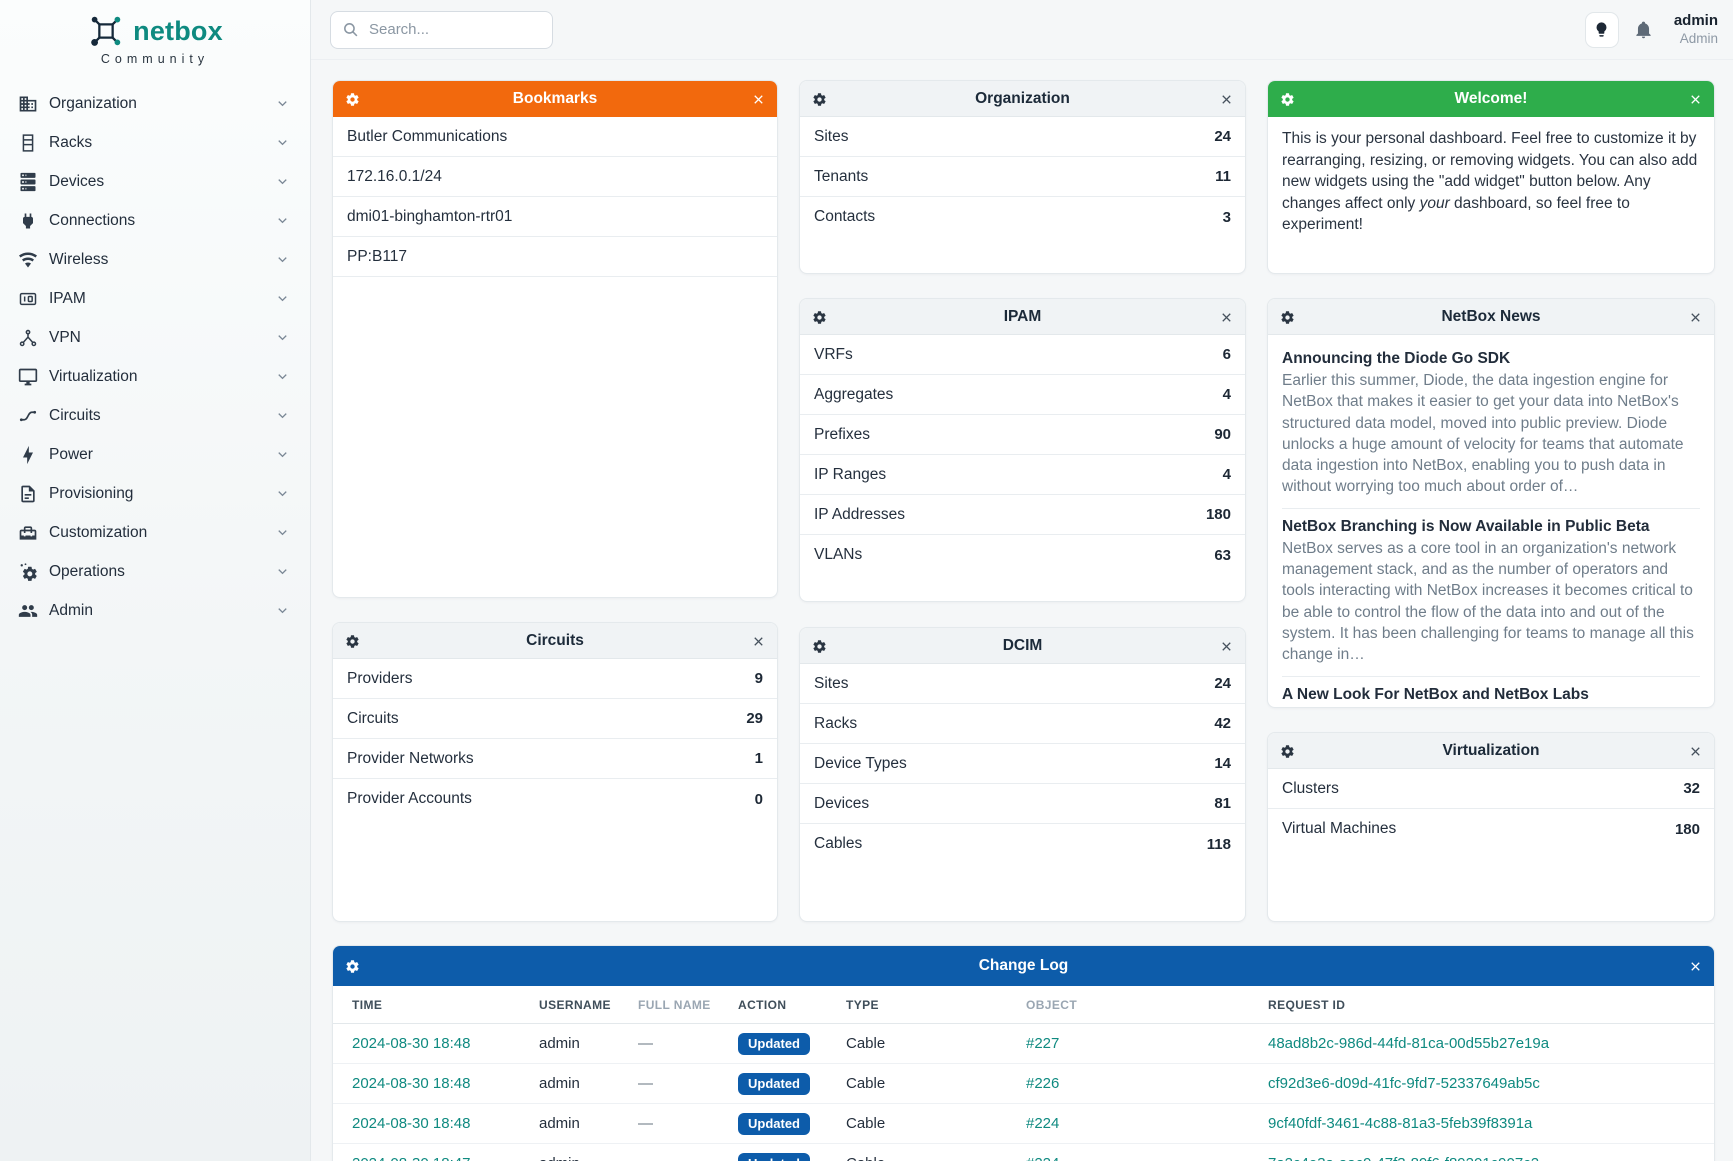 This screenshot has width=1733, height=1161. I want to click on server-icon, so click(28, 182).